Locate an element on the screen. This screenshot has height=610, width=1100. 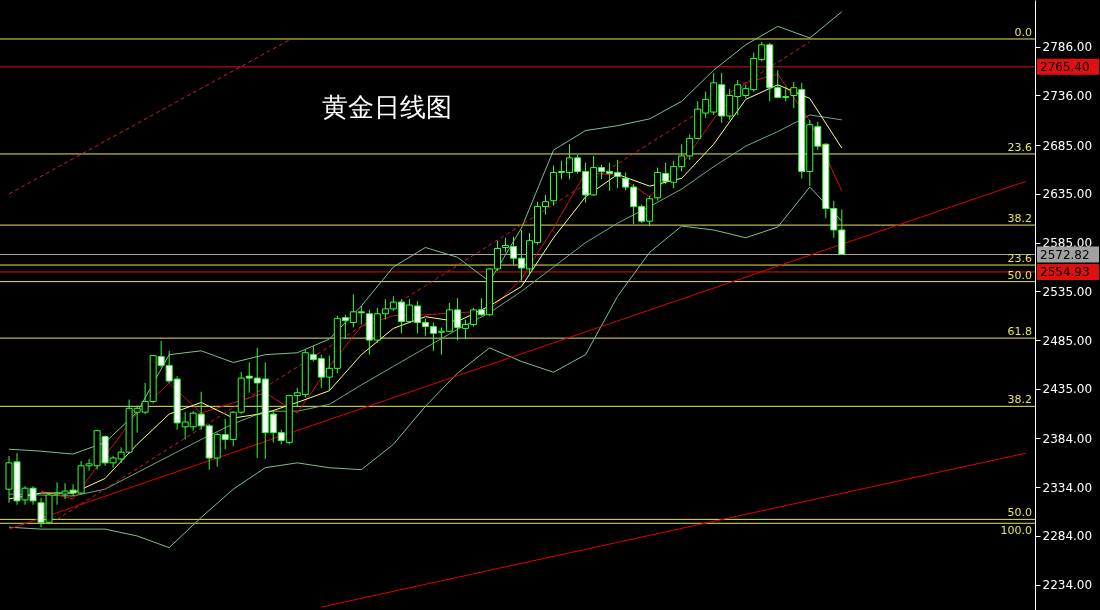
annotation: 0.0 is located at coordinates (1023, 32).